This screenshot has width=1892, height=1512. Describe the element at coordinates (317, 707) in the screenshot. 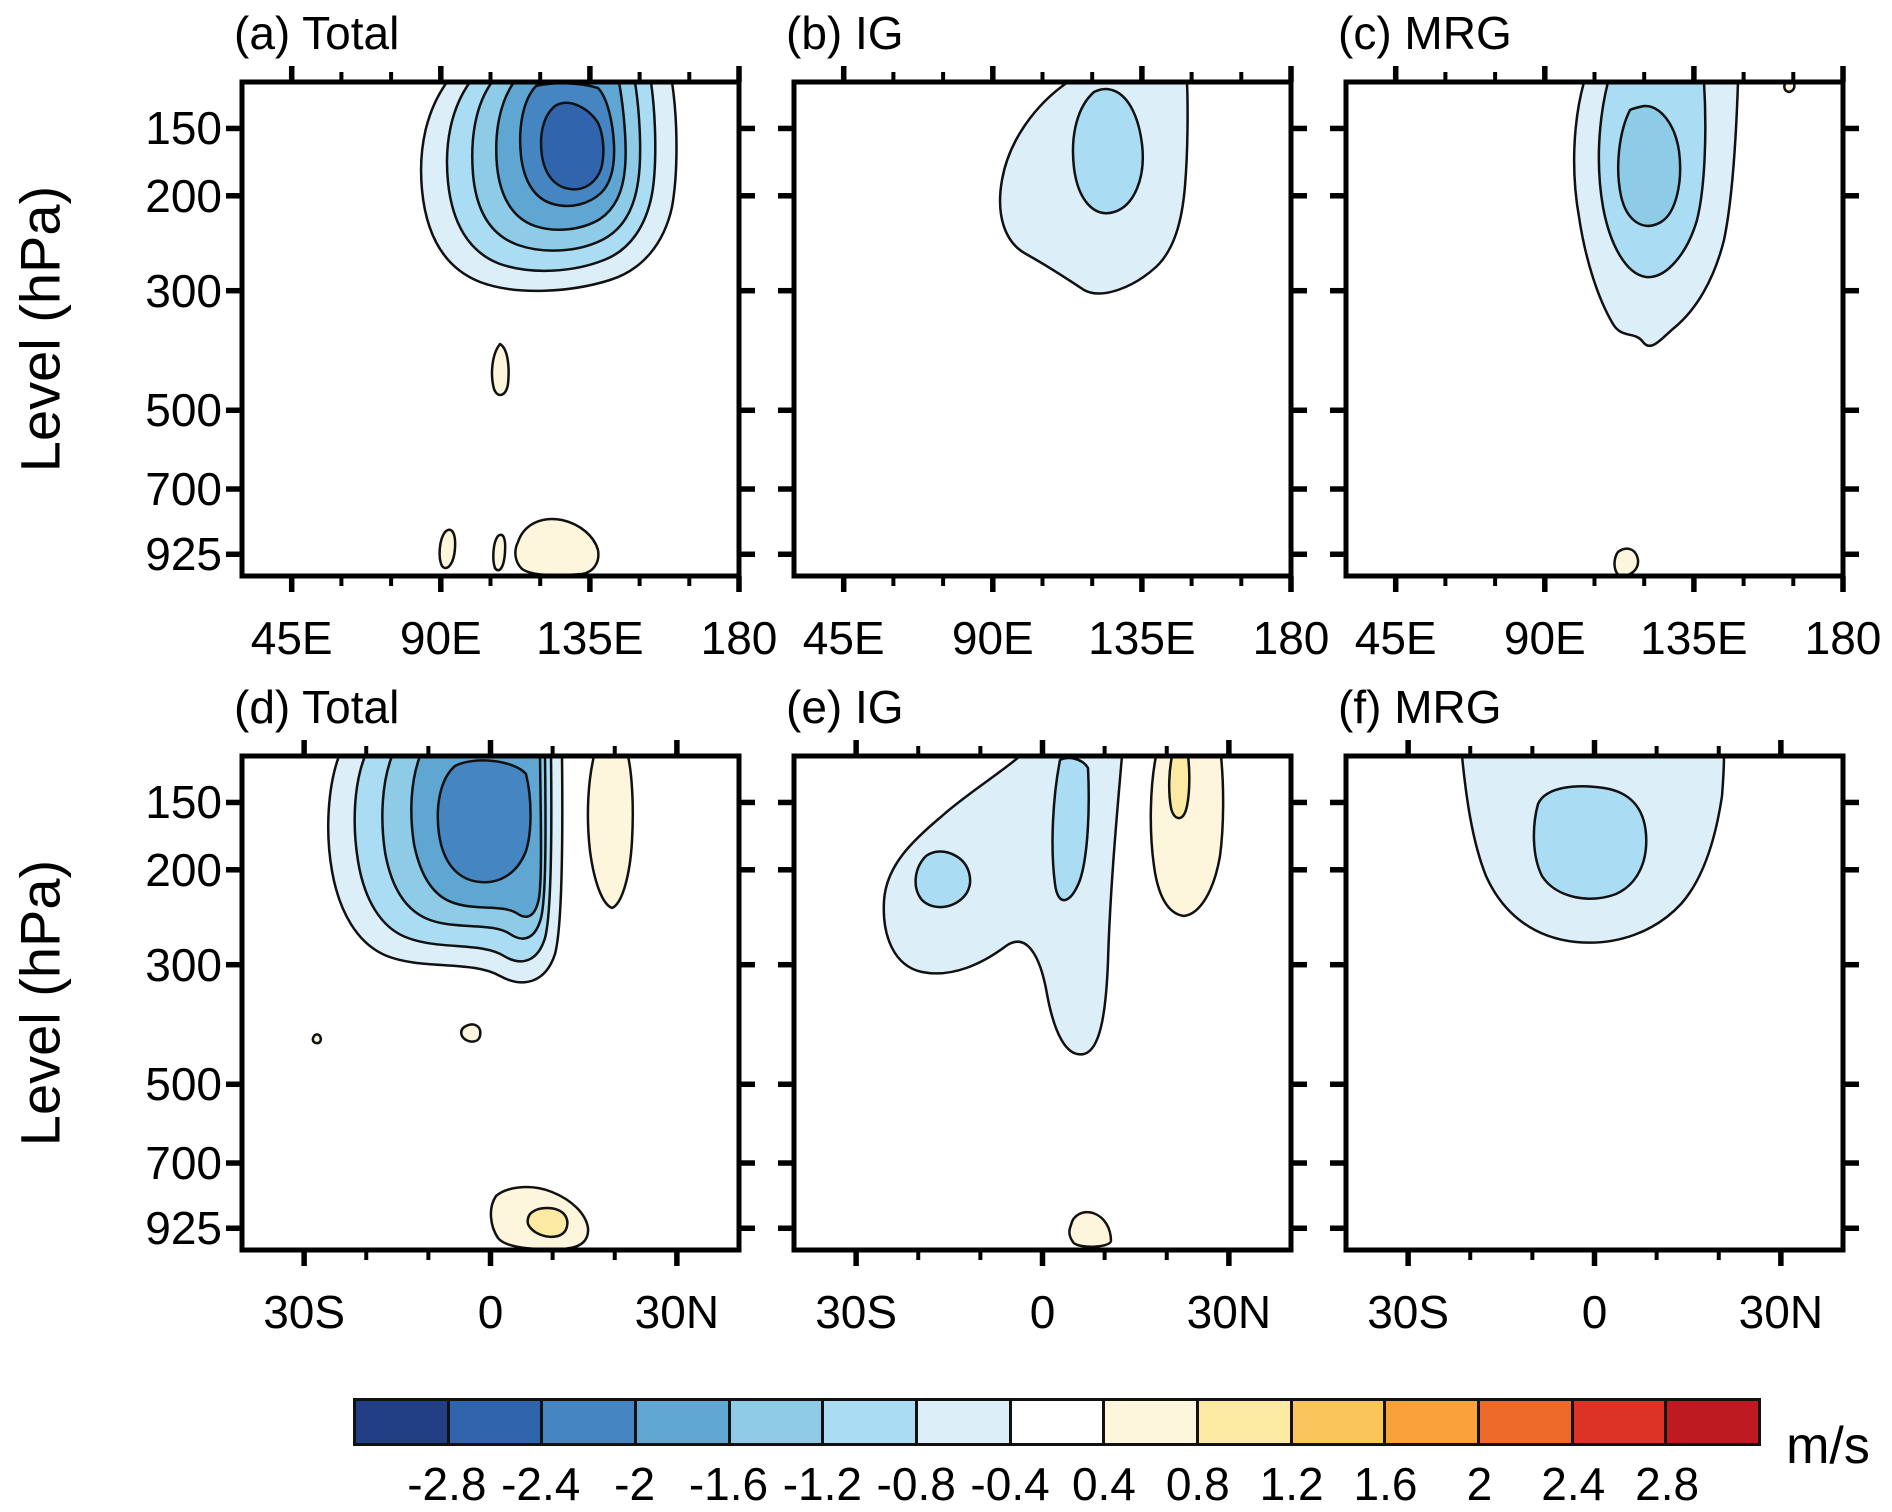

I see `panel-title-d: (d) Total` at that location.